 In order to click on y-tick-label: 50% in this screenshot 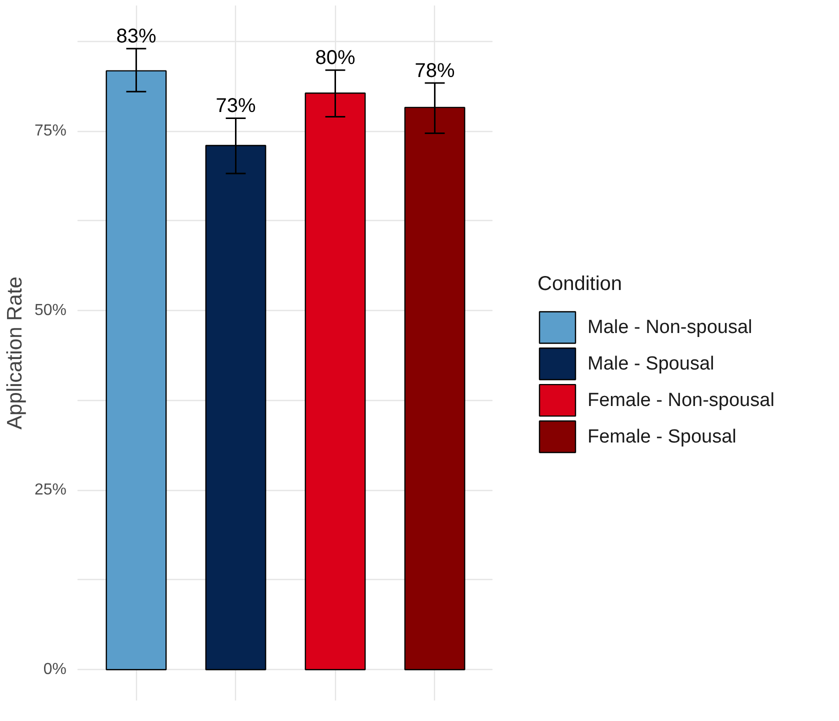, I will do `click(50, 311)`.